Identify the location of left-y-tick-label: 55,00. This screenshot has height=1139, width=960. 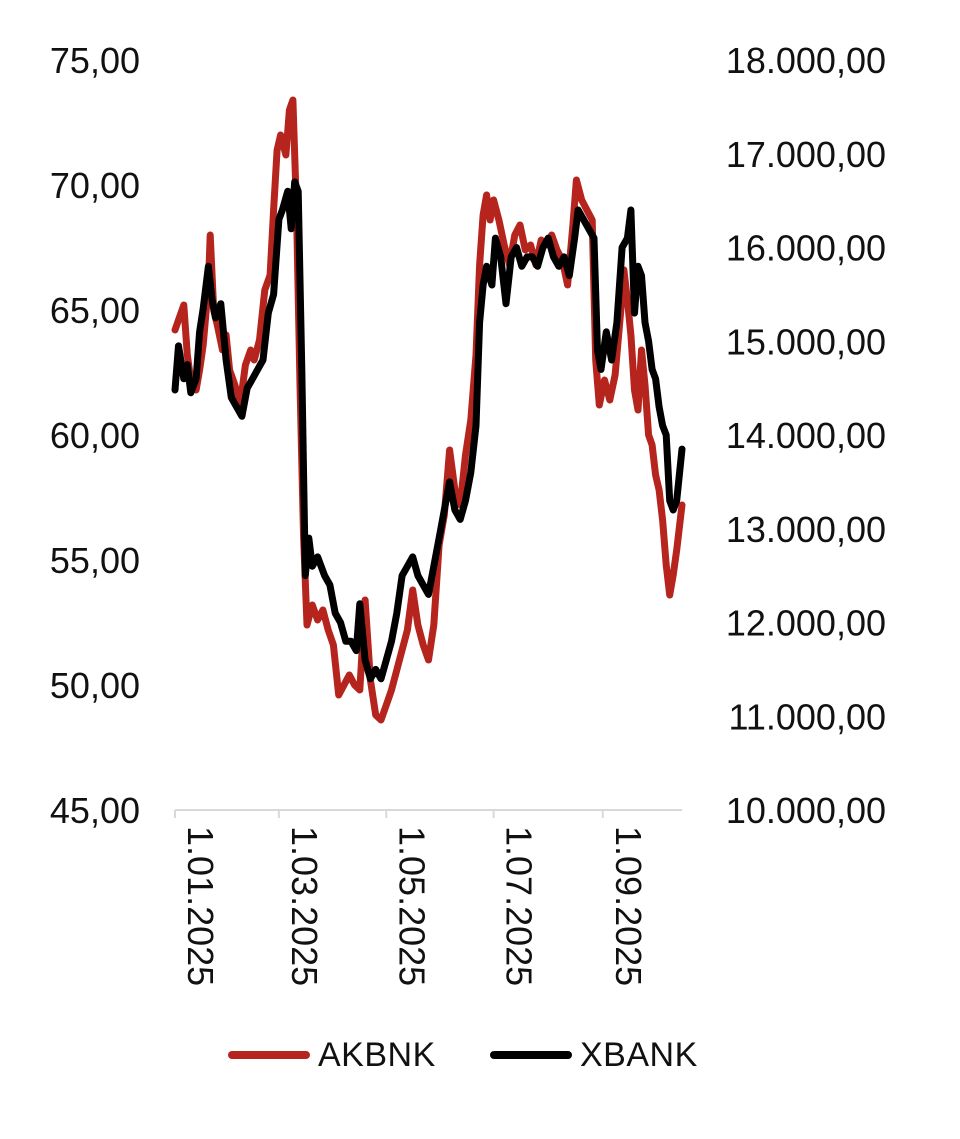
(95, 560).